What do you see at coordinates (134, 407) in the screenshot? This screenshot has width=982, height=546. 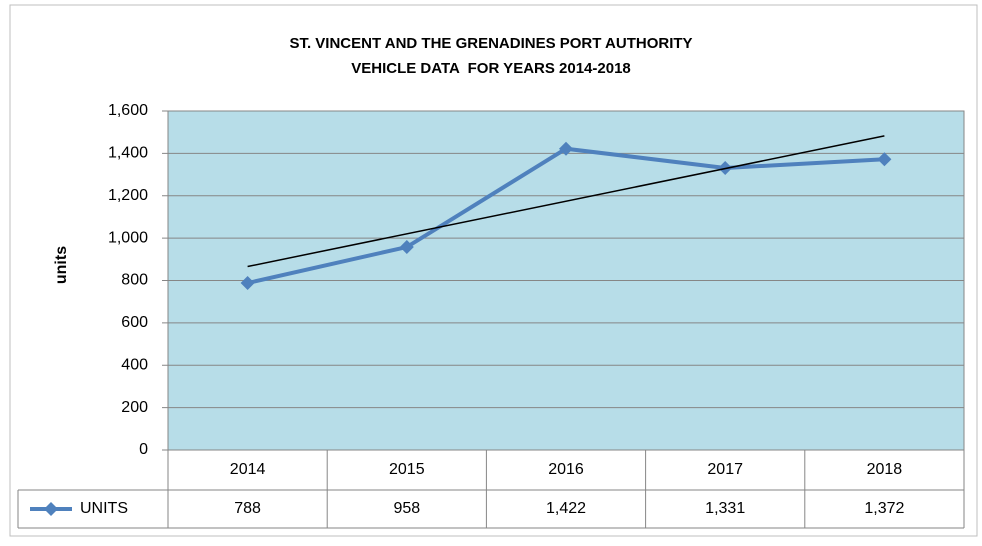 I see `y-tick-label: 200` at bounding box center [134, 407].